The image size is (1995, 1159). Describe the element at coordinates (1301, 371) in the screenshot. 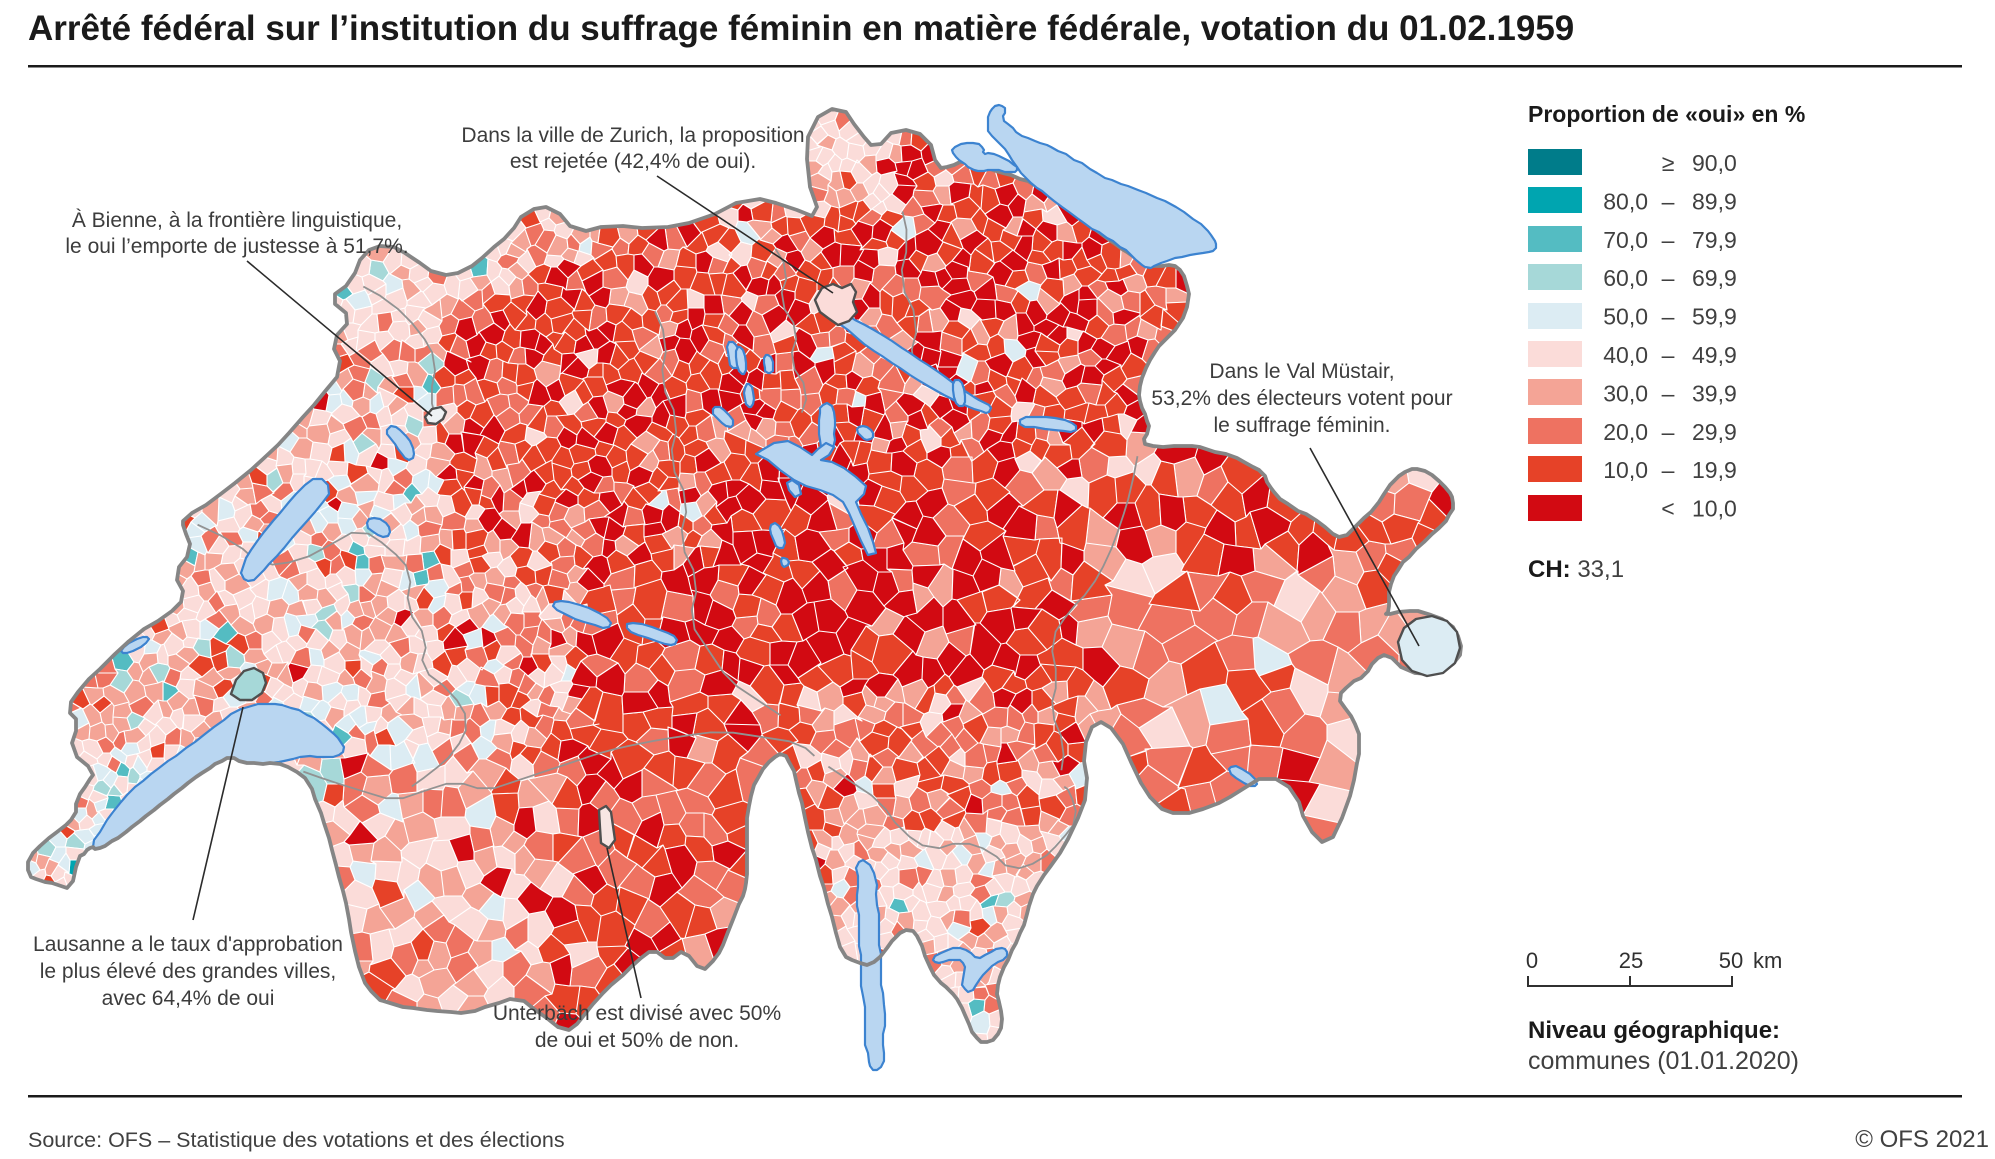

I see `svg-text: Dans le Val Müstair,` at that location.